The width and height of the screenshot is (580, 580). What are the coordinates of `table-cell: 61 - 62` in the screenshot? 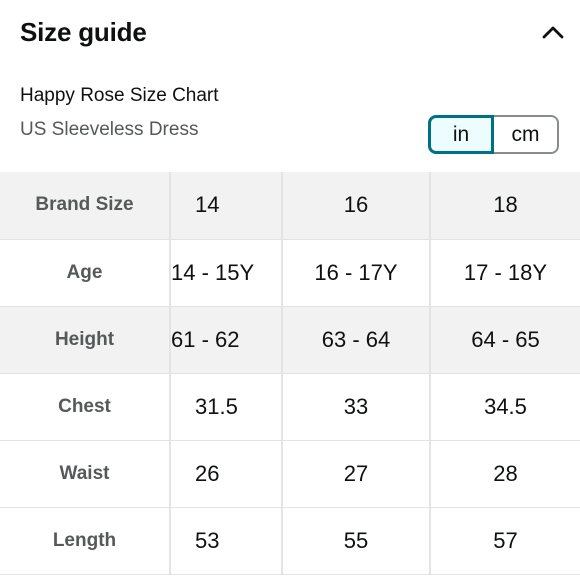 It's located at (225, 340).